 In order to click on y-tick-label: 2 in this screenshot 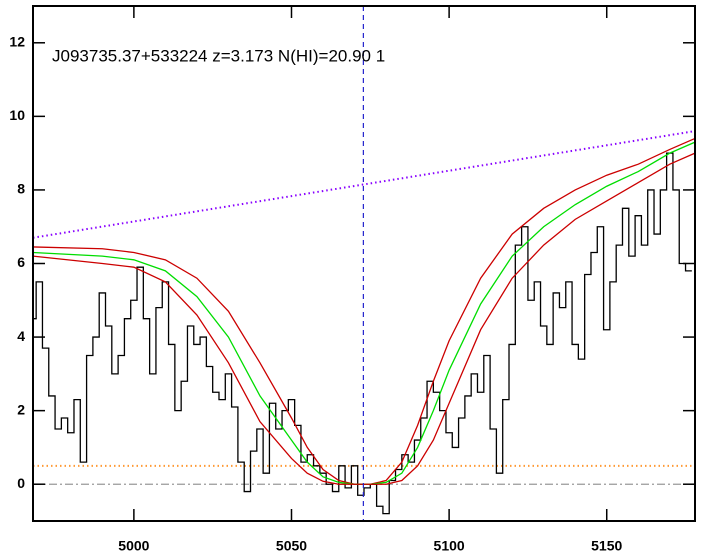, I will do `click(21, 409)`.